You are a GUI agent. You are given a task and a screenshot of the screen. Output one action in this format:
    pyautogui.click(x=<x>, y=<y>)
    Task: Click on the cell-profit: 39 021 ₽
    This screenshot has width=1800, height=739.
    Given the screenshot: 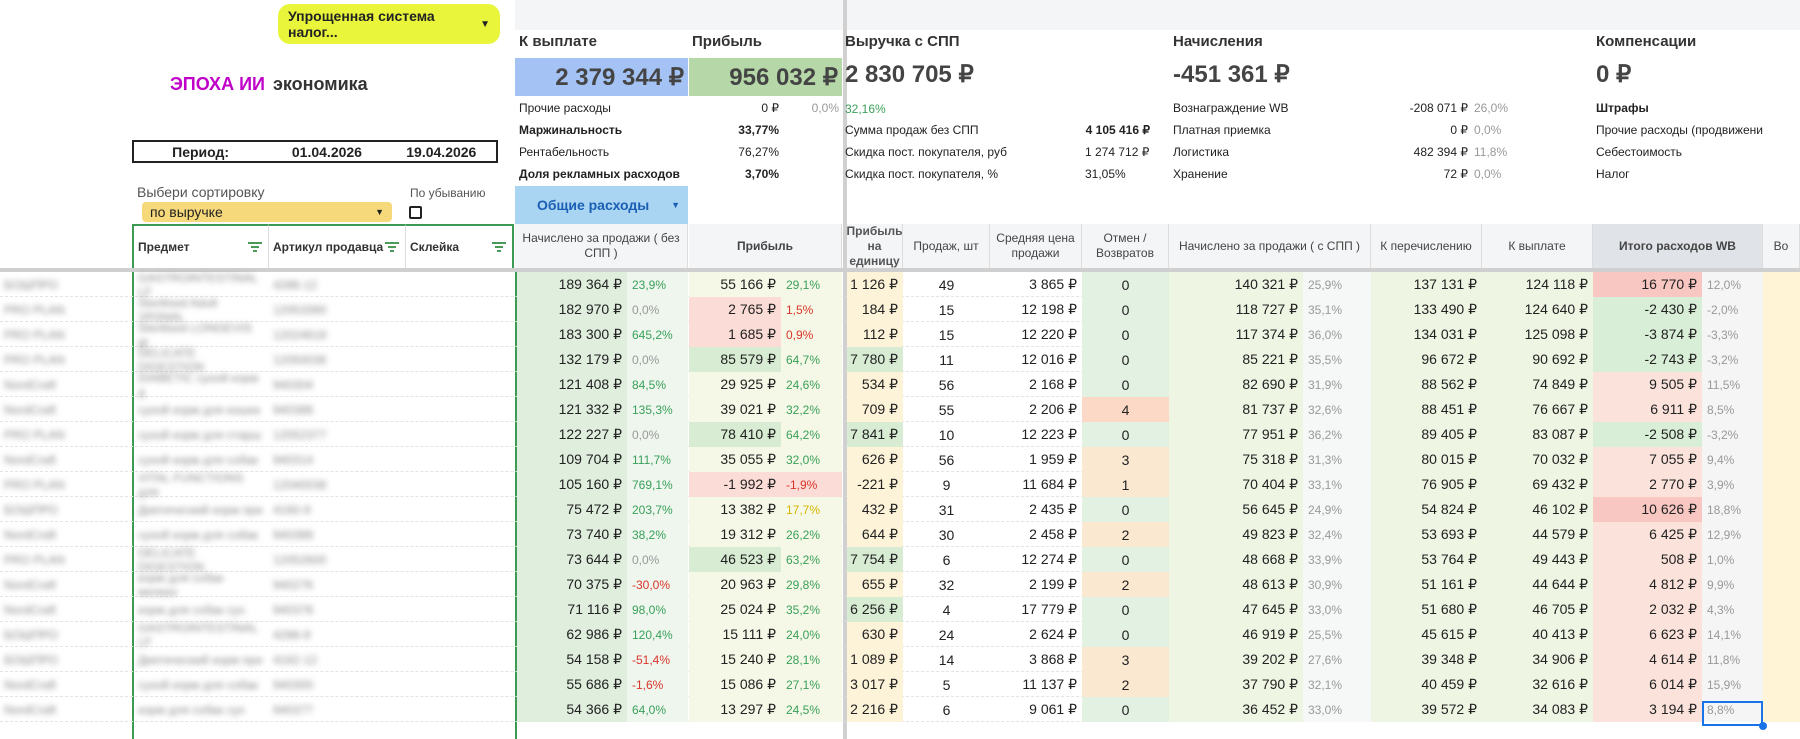 What is the action you would take?
    pyautogui.click(x=735, y=409)
    